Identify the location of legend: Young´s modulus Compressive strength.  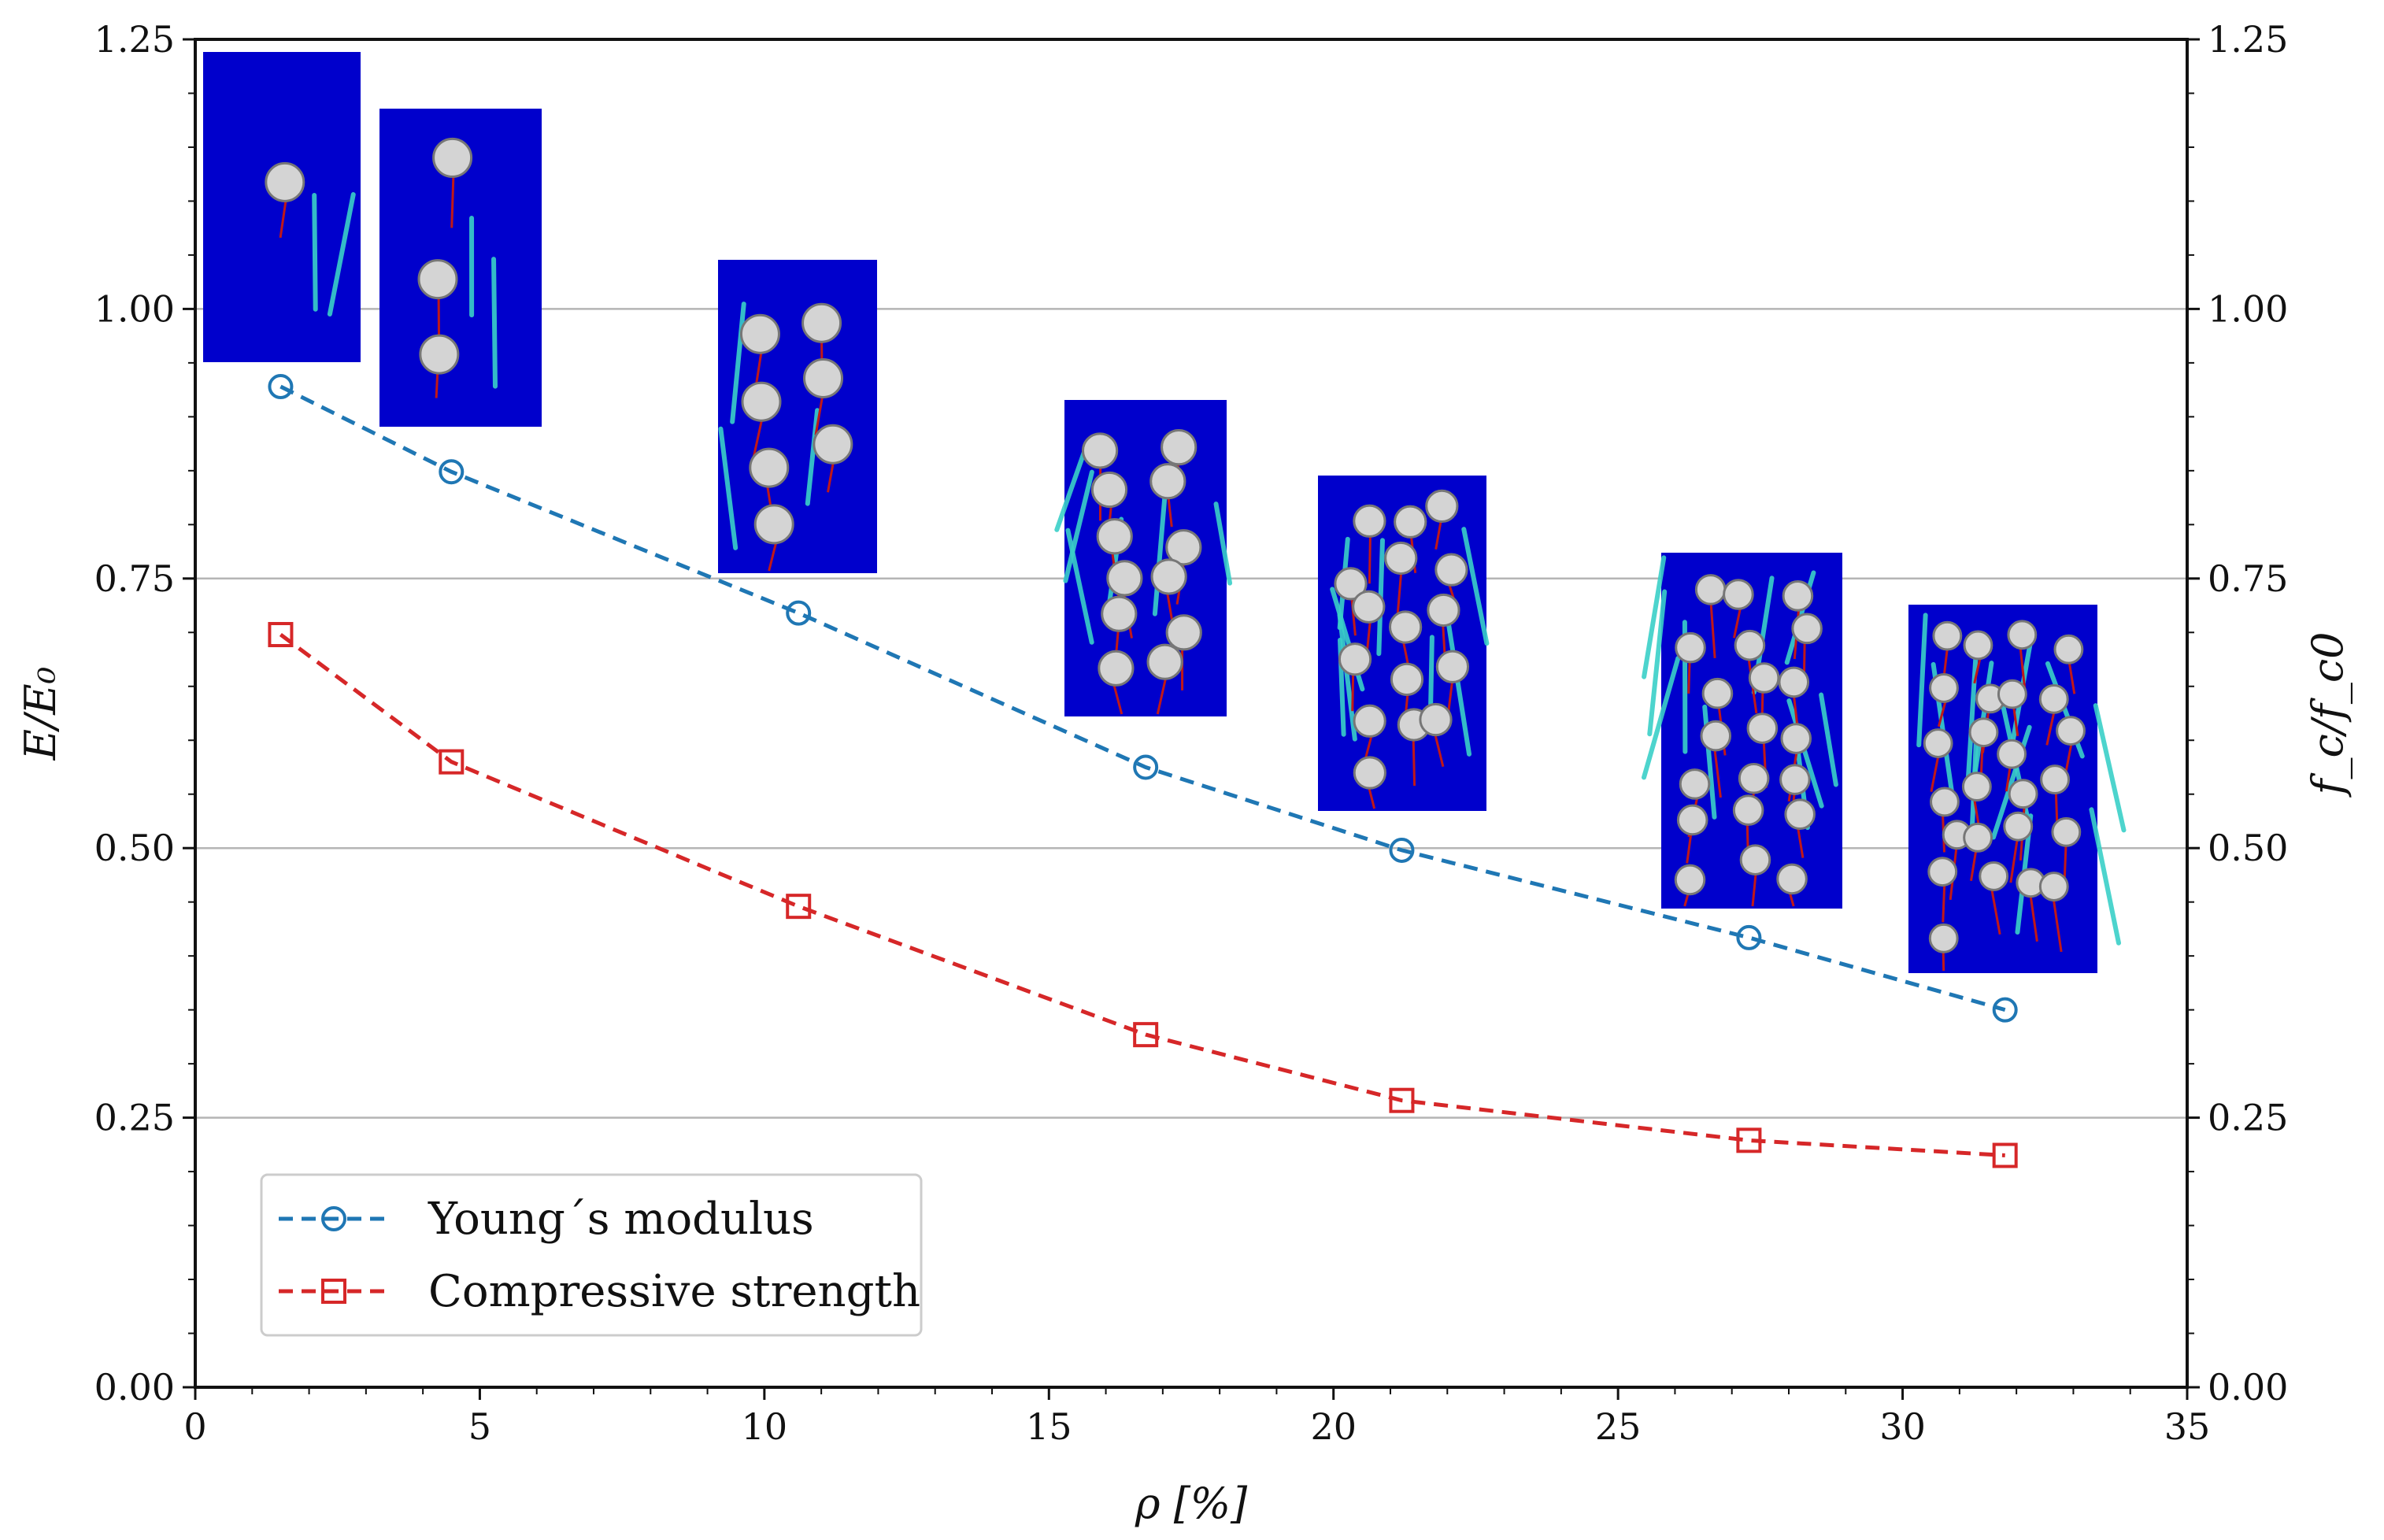
(592, 1255).